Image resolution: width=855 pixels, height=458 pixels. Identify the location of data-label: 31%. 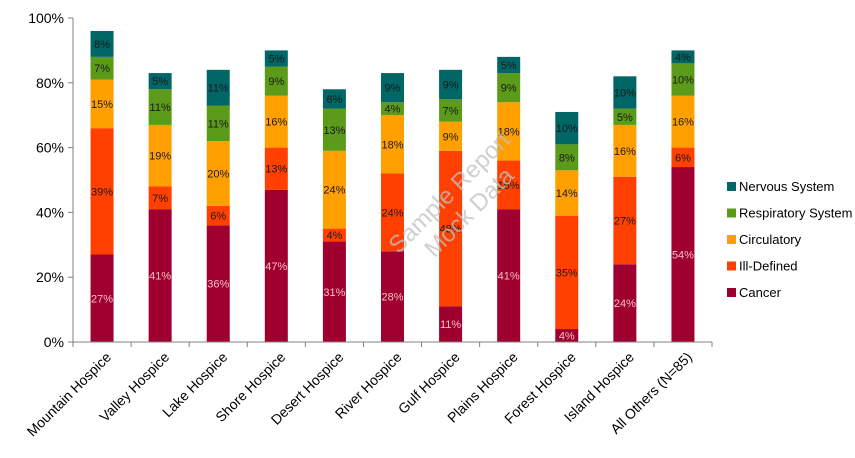
(334, 293).